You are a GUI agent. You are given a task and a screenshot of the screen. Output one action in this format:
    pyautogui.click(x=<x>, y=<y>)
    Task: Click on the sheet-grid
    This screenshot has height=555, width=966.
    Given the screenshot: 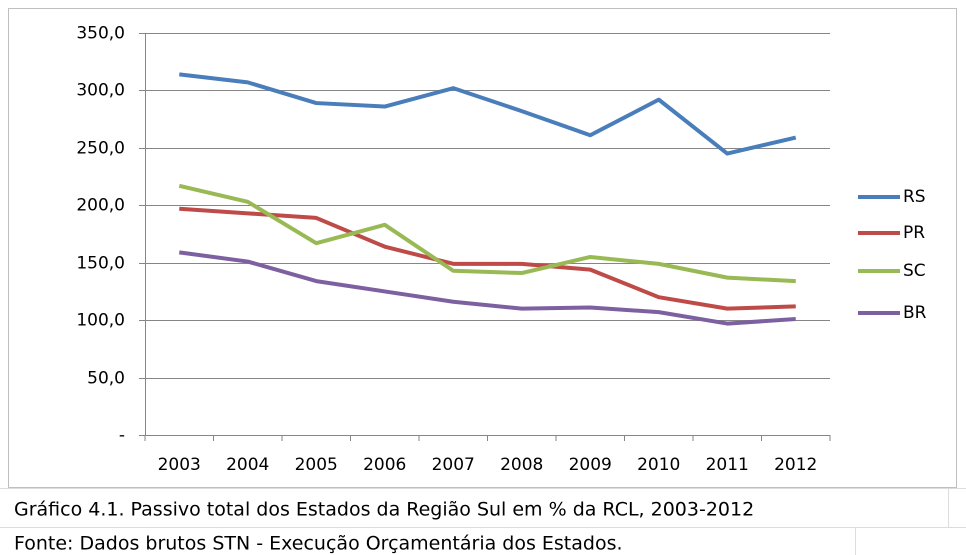 What is the action you would take?
    pyautogui.click(x=483, y=521)
    